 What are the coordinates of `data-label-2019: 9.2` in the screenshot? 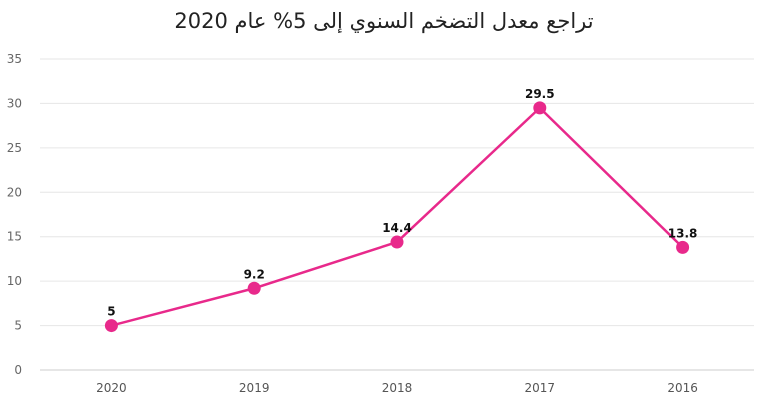 It's located at (254, 274).